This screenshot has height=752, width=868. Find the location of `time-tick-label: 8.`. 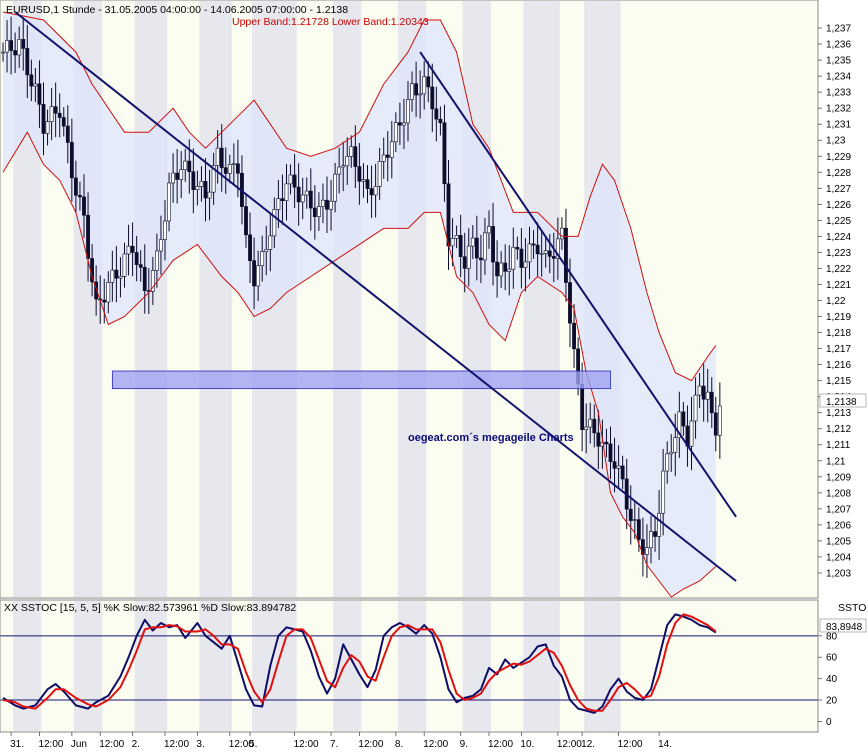

time-tick-label: 8. is located at coordinates (399, 744).